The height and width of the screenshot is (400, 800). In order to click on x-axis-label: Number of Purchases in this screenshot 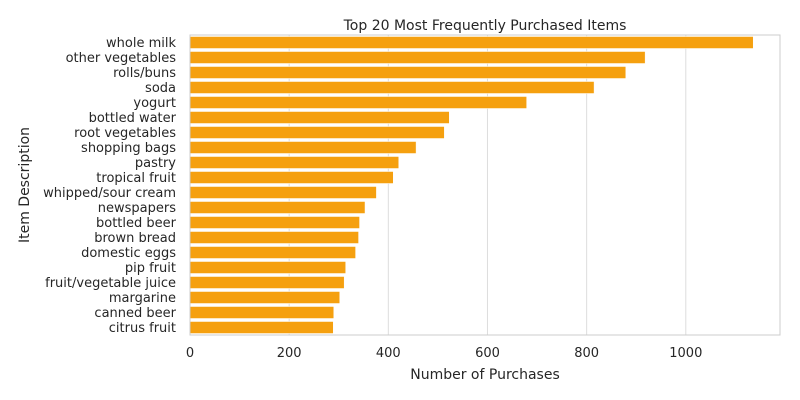, I will do `click(485, 375)`.